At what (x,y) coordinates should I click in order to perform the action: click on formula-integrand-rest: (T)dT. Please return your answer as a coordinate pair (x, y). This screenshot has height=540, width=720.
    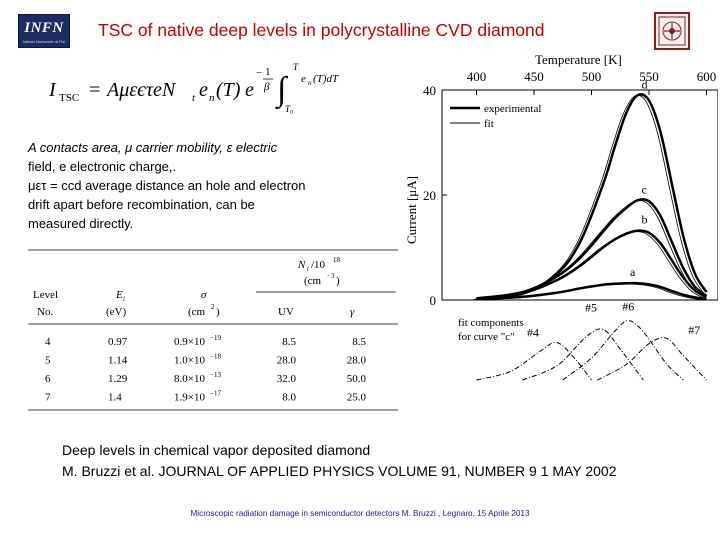
    Looking at the image, I should click on (326, 79).